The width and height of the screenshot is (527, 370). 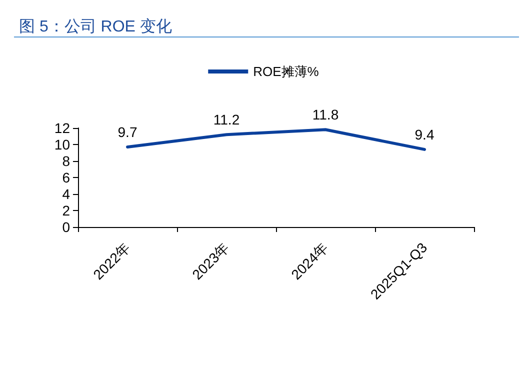 What do you see at coordinates (424, 134) in the screenshot?
I see `data-label: 9.4` at bounding box center [424, 134].